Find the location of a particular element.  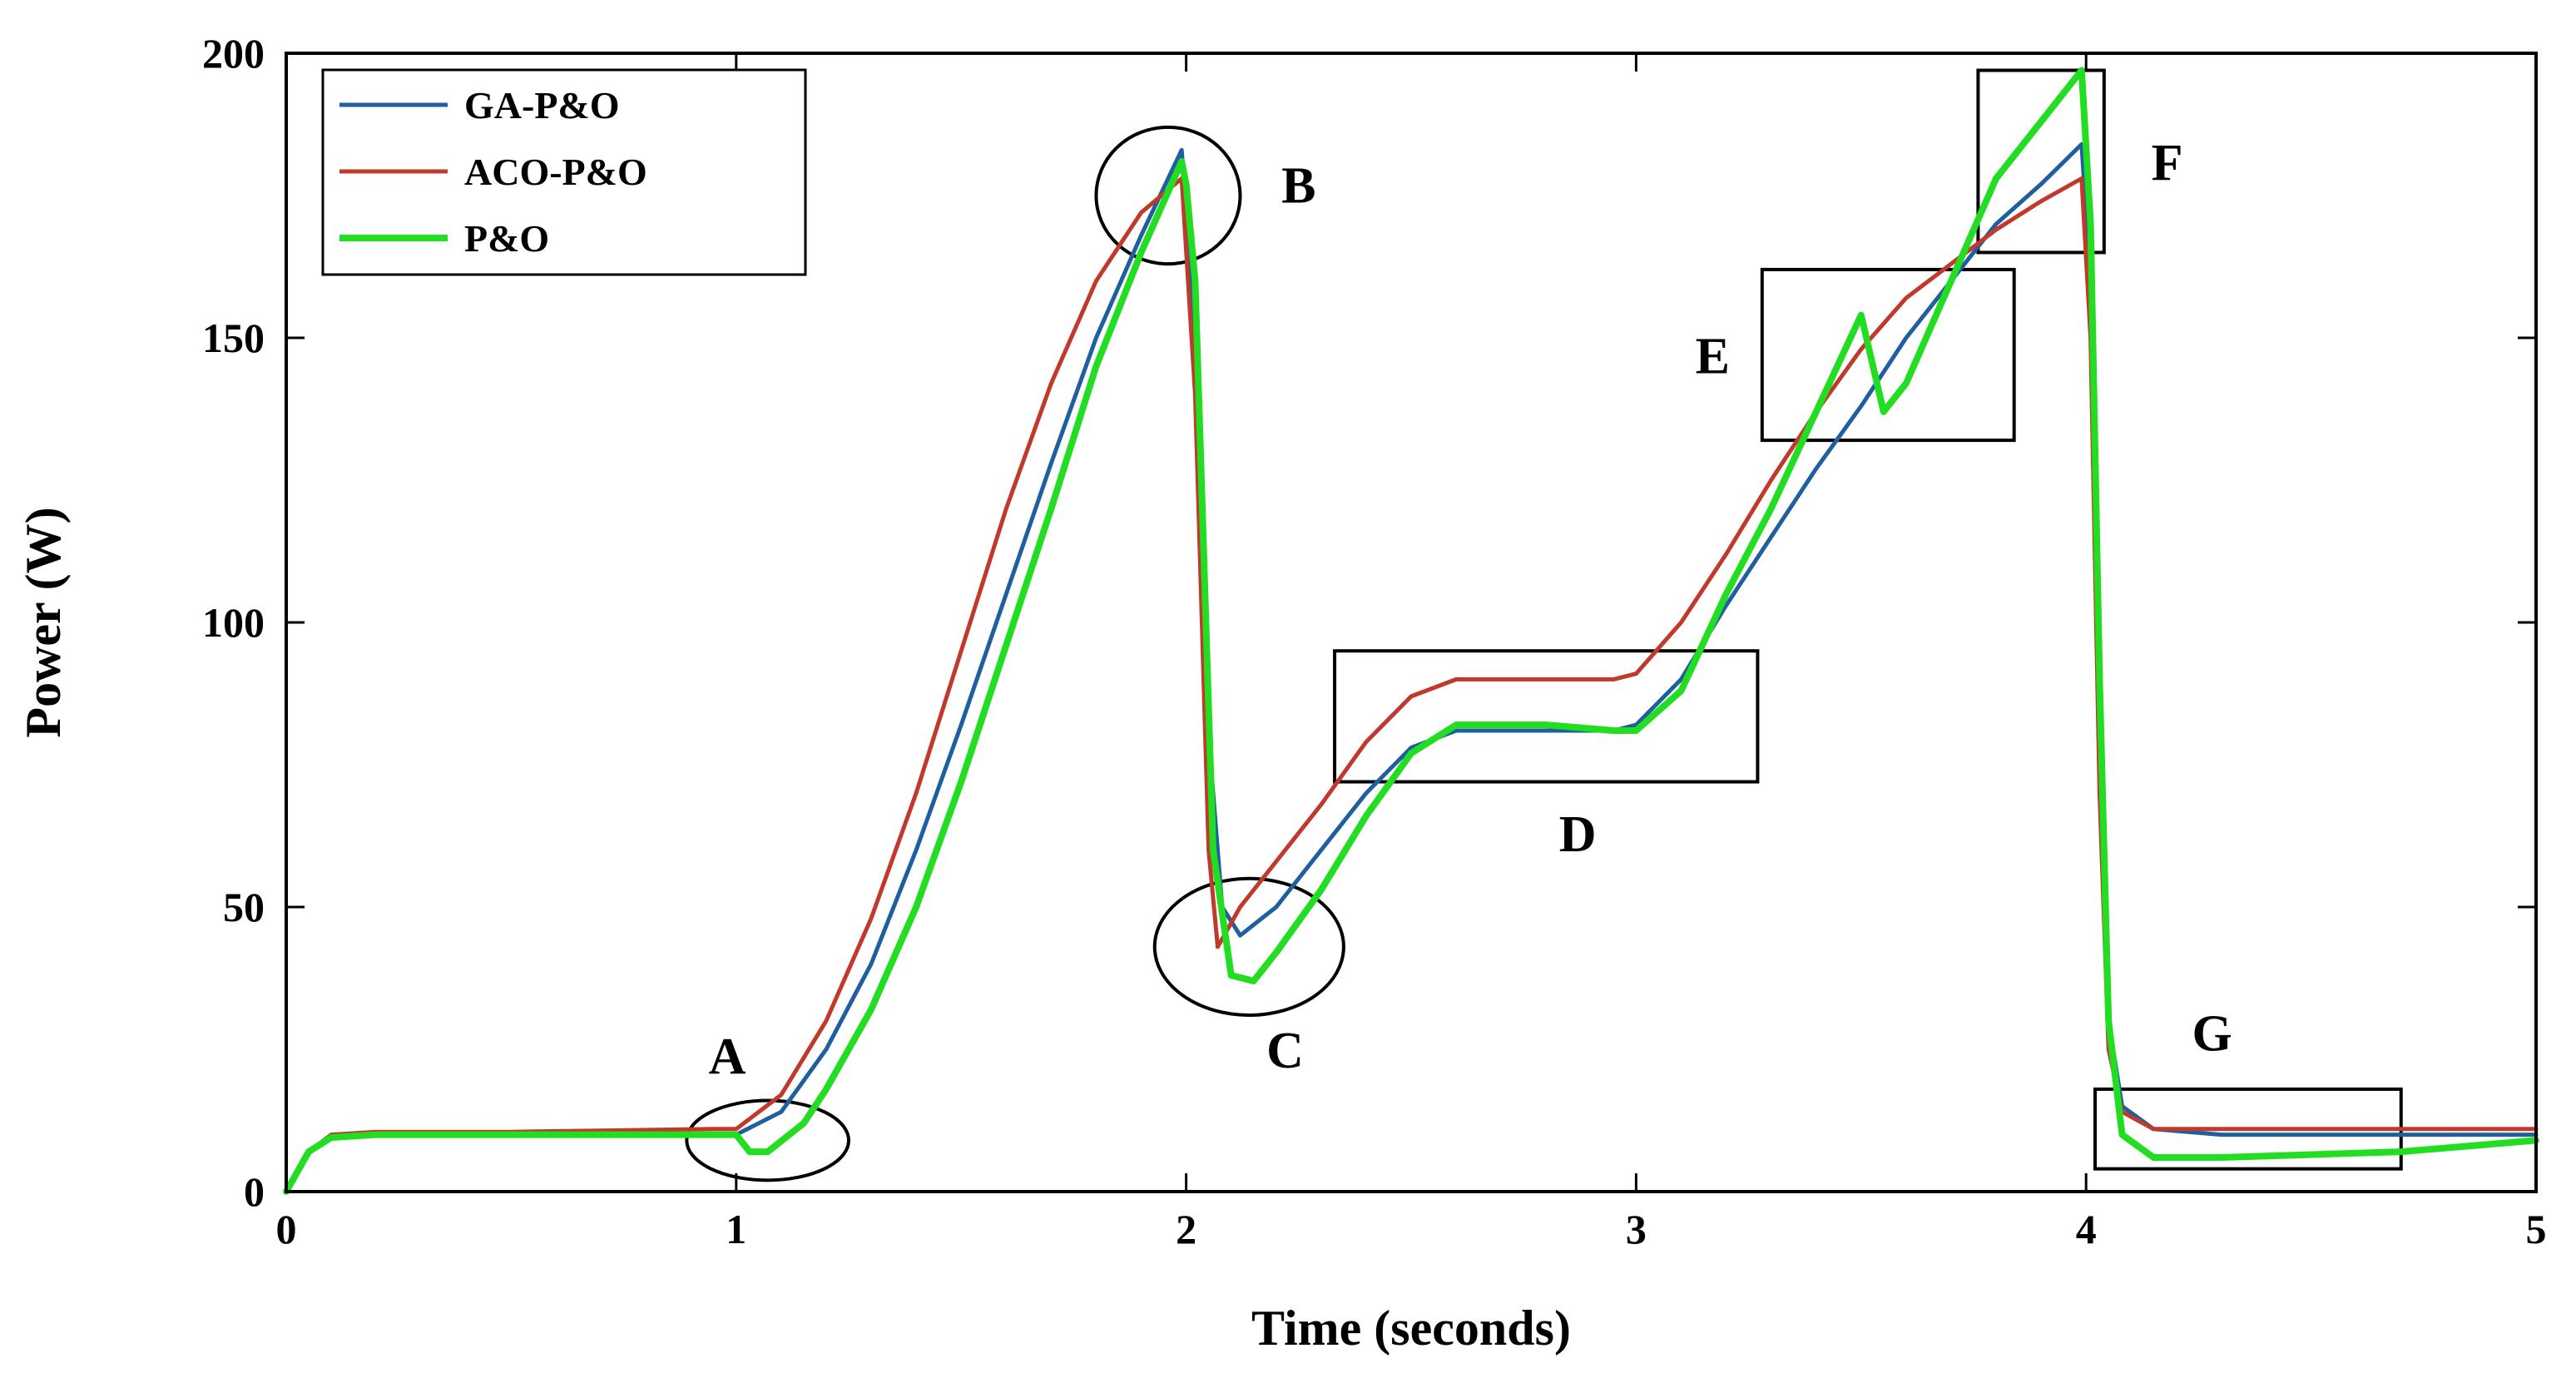

annotation-d-box is located at coordinates (1547, 717).